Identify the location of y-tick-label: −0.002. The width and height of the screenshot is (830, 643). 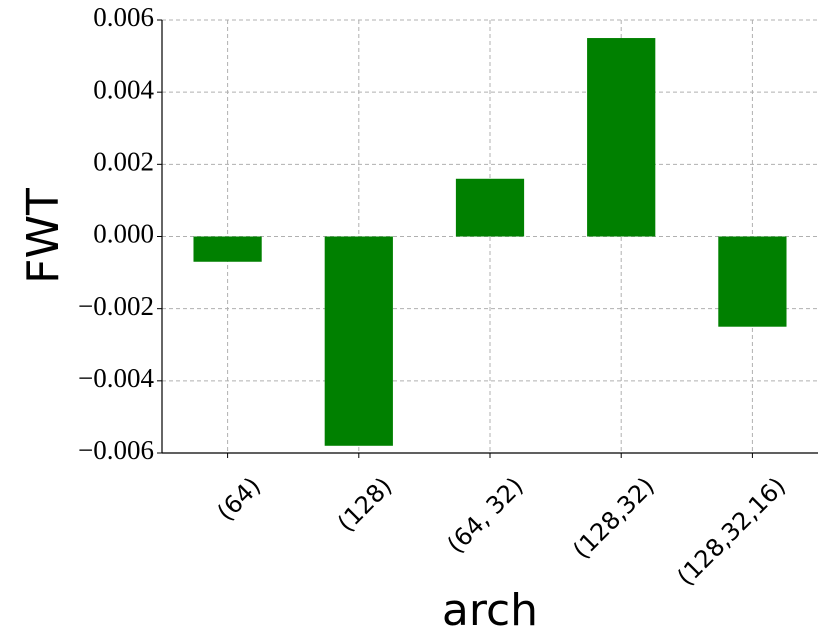
(116, 306).